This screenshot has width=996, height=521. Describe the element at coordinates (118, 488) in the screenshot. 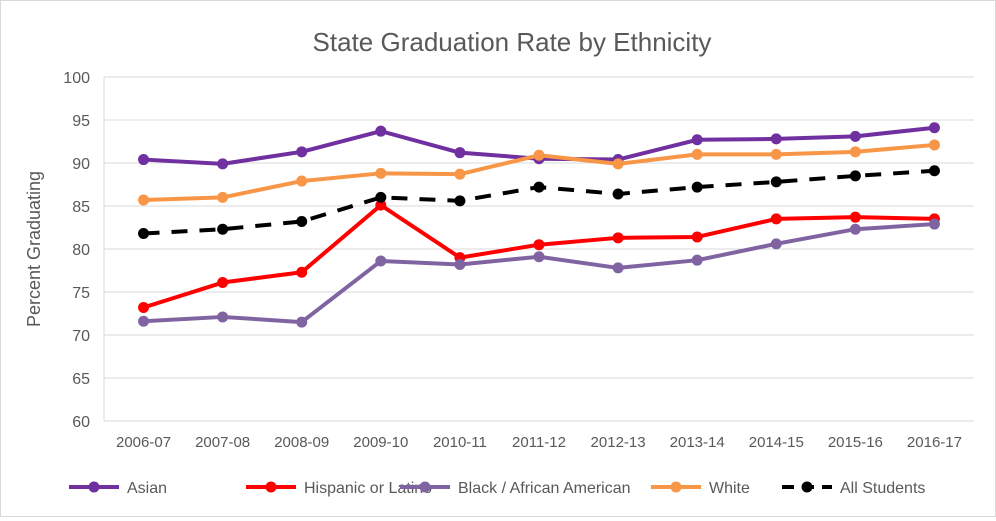

I see `legend-item: Asian` at that location.